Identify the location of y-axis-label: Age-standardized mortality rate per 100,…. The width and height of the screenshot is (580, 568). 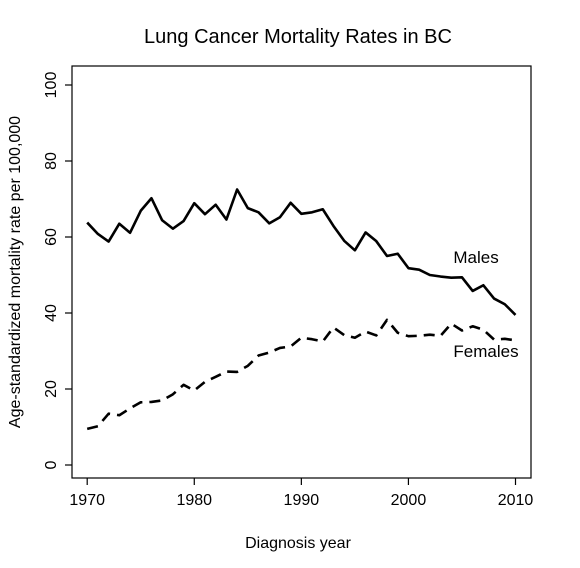
(15, 272).